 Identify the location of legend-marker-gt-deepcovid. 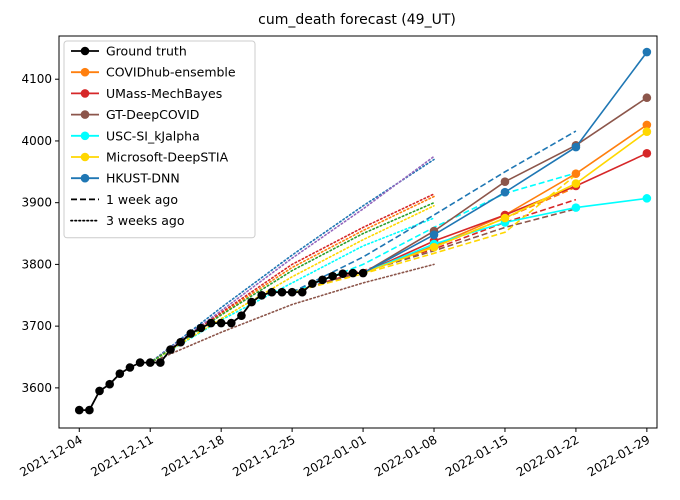
(85, 114).